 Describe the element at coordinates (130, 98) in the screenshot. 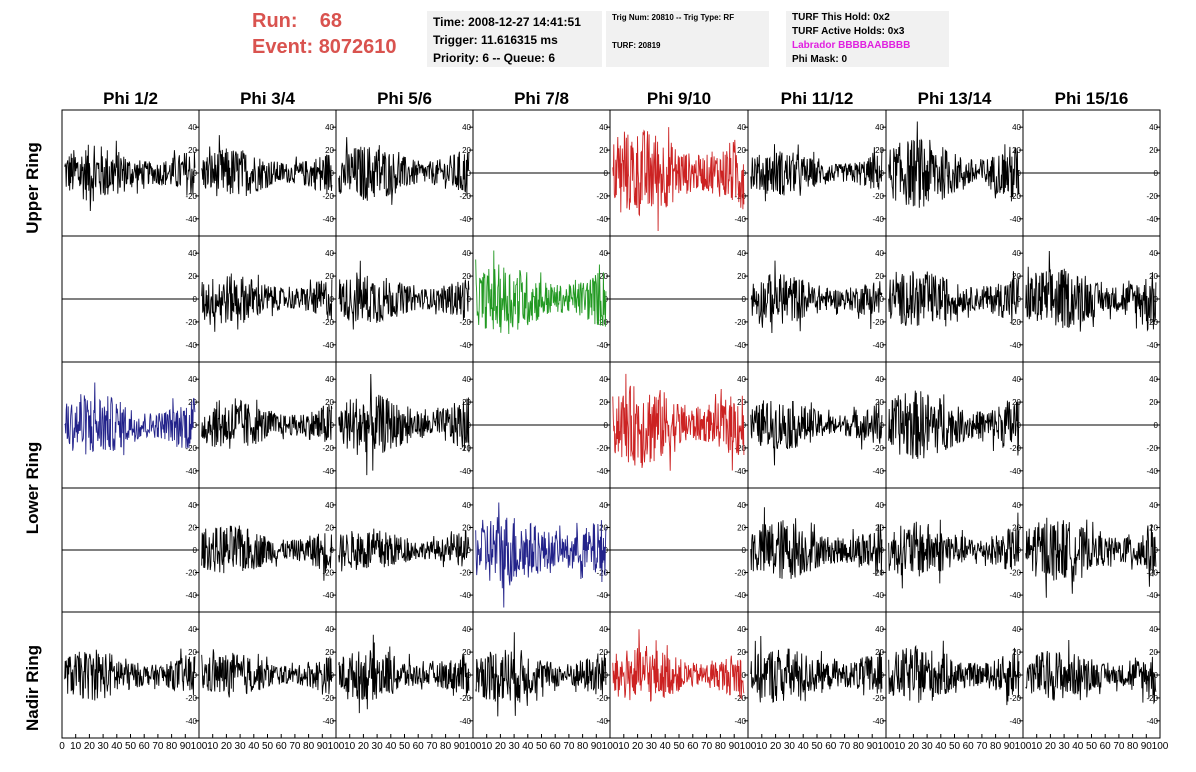

I see `column-title: Phi 1/2` at that location.